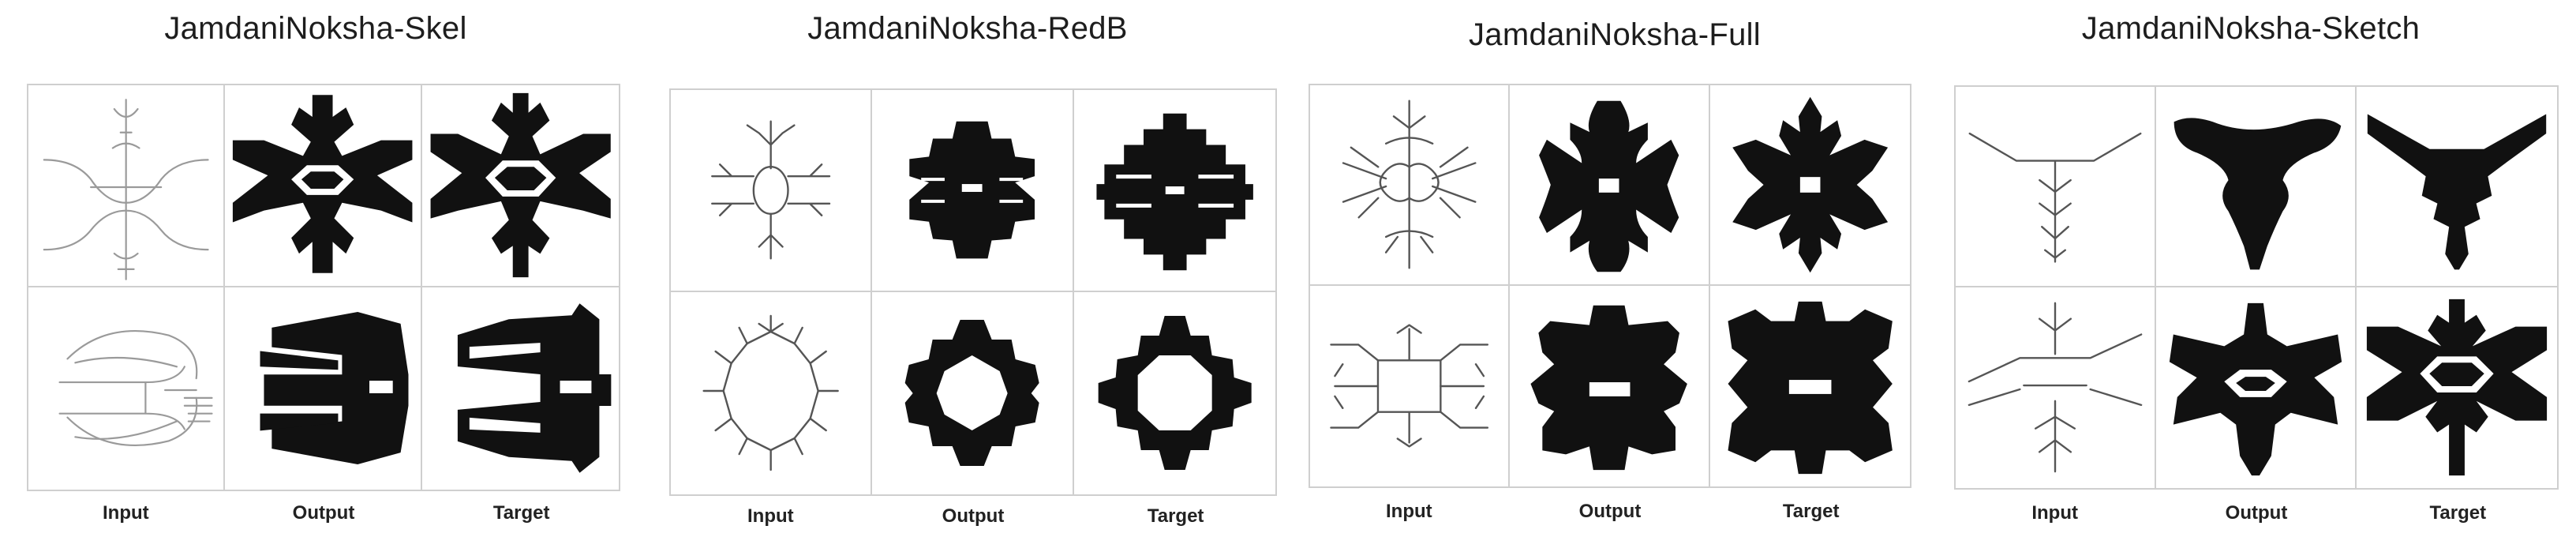 This screenshot has height=552, width=2576. I want to click on panel-title: JamdaniNoksha-Sketch, so click(2251, 28).